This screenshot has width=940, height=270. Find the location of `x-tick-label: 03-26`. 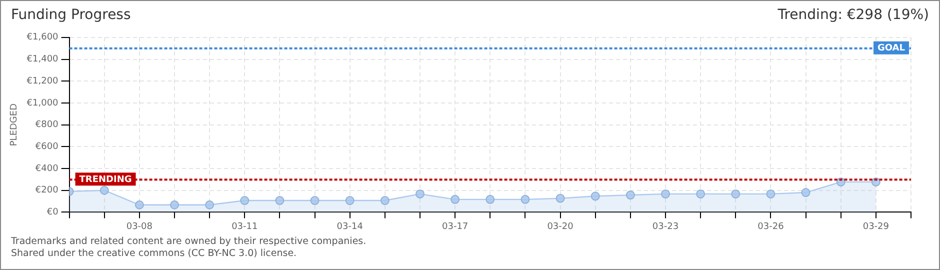

x-tick-label: 03-26 is located at coordinates (771, 227).